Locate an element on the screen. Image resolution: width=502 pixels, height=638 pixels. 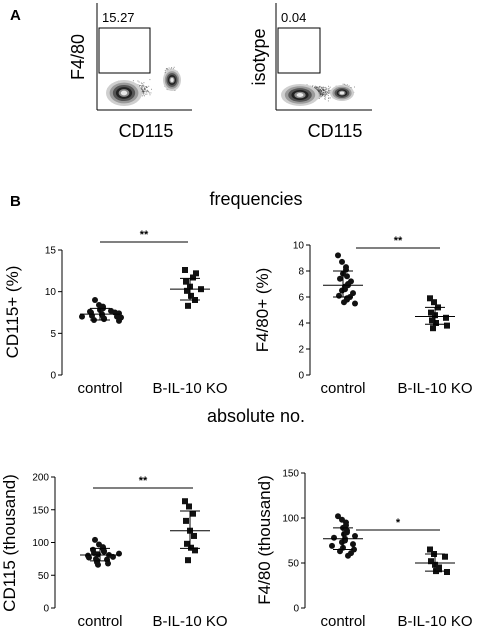
flow-ylabel-f480: F4/80 is located at coordinates (78, 57).